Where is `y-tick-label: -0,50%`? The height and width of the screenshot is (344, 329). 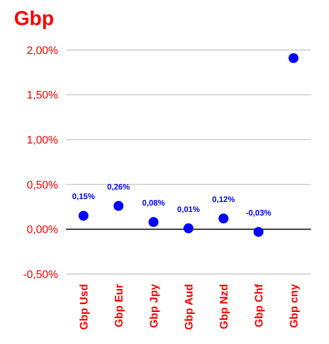
y-tick-label: -0,50% is located at coordinates (40, 274).